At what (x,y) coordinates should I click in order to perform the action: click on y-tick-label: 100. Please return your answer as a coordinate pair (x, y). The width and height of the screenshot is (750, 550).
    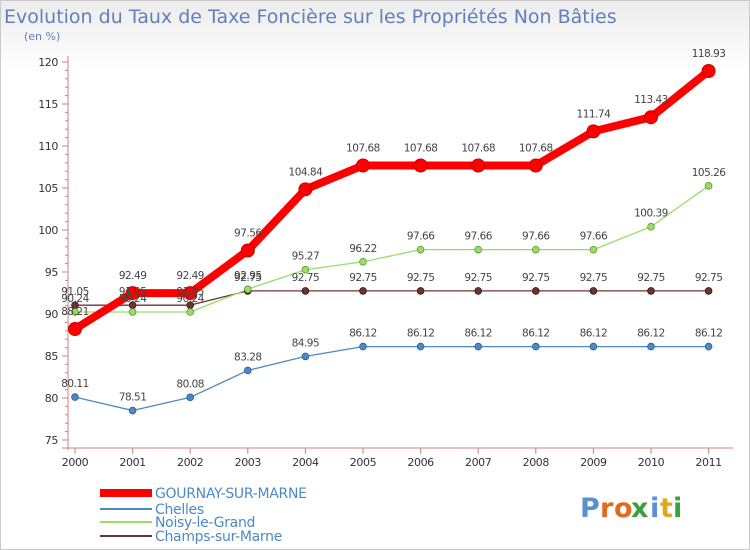
    Looking at the image, I should click on (48, 230).